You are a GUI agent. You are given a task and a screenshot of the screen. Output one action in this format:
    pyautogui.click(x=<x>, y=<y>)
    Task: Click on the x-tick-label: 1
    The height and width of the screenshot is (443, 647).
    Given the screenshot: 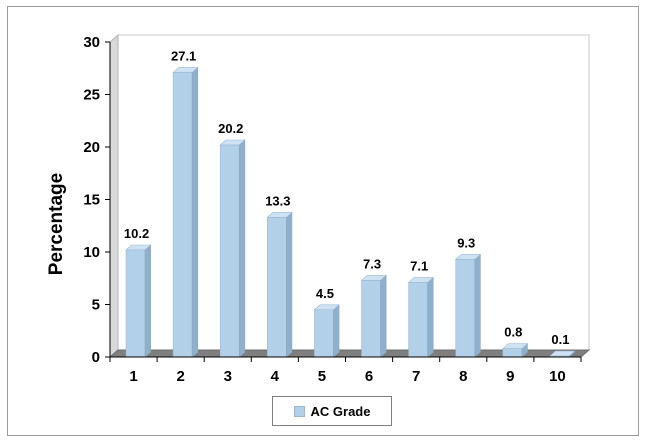 What is the action you would take?
    pyautogui.click(x=133, y=376)
    